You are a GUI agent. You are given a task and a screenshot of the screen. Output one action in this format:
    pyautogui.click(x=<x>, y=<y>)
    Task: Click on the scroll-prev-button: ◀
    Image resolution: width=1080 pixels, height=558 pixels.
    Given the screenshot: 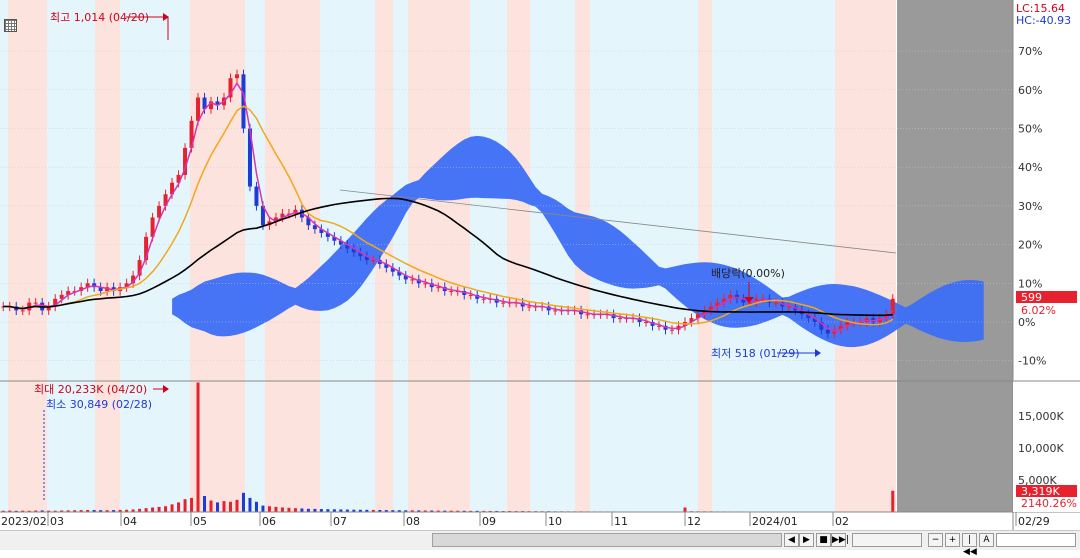 What is the action you would take?
    pyautogui.click(x=791, y=540)
    